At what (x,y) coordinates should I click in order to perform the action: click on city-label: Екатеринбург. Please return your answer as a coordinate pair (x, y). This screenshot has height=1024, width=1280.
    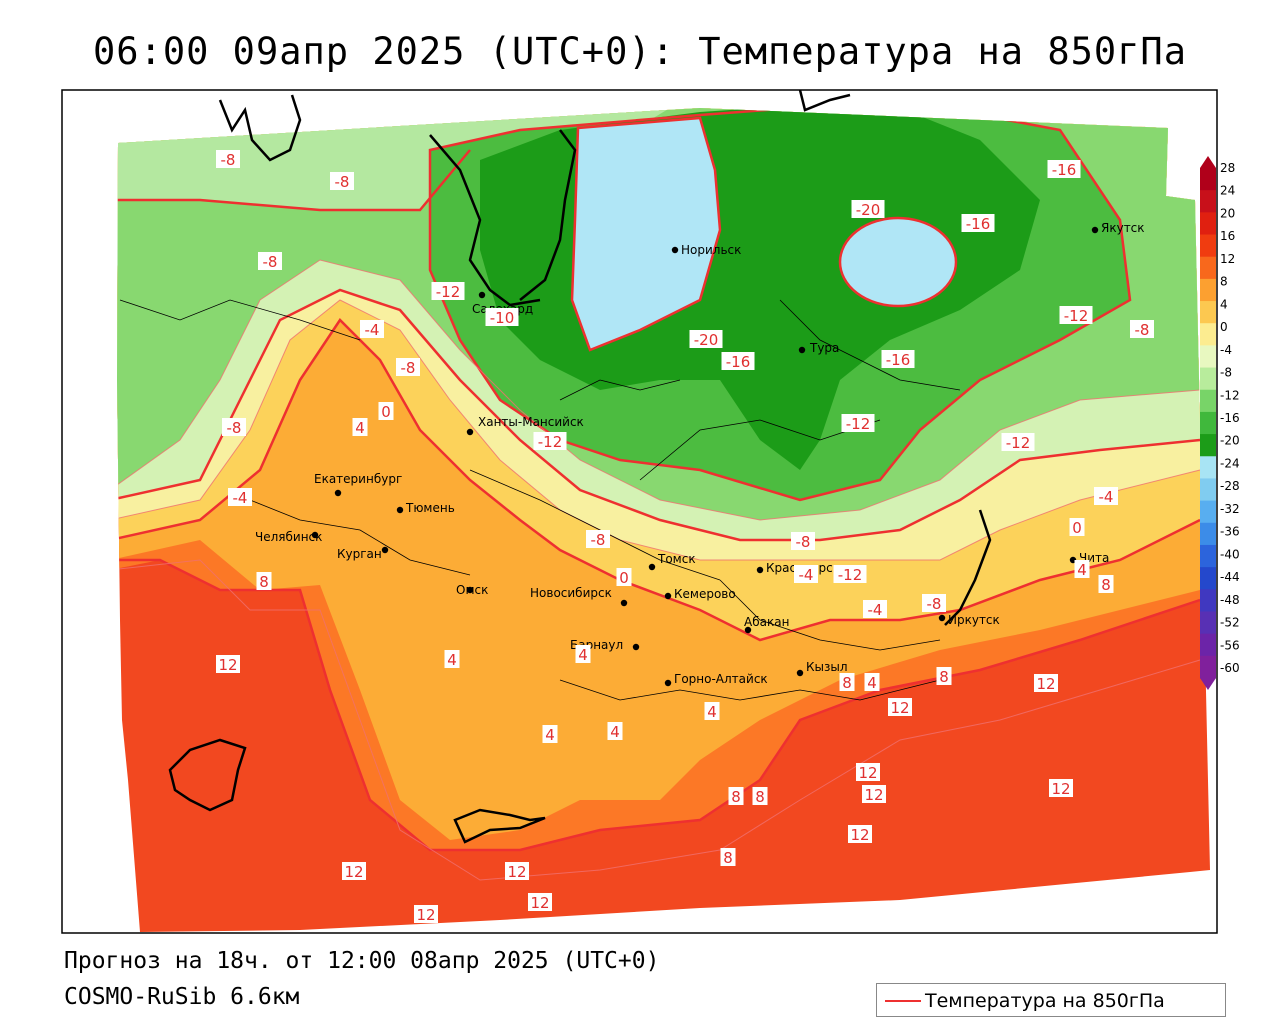
    Looking at the image, I should click on (358, 479).